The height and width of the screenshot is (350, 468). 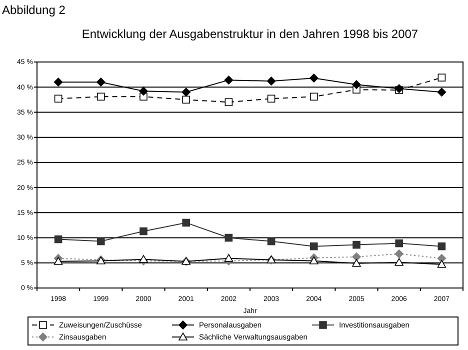 What do you see at coordinates (250, 34) in the screenshot?
I see `chart-title: Entwicklung der Ausgabenstruktur in den Jahren 1998 bis 2007` at bounding box center [250, 34].